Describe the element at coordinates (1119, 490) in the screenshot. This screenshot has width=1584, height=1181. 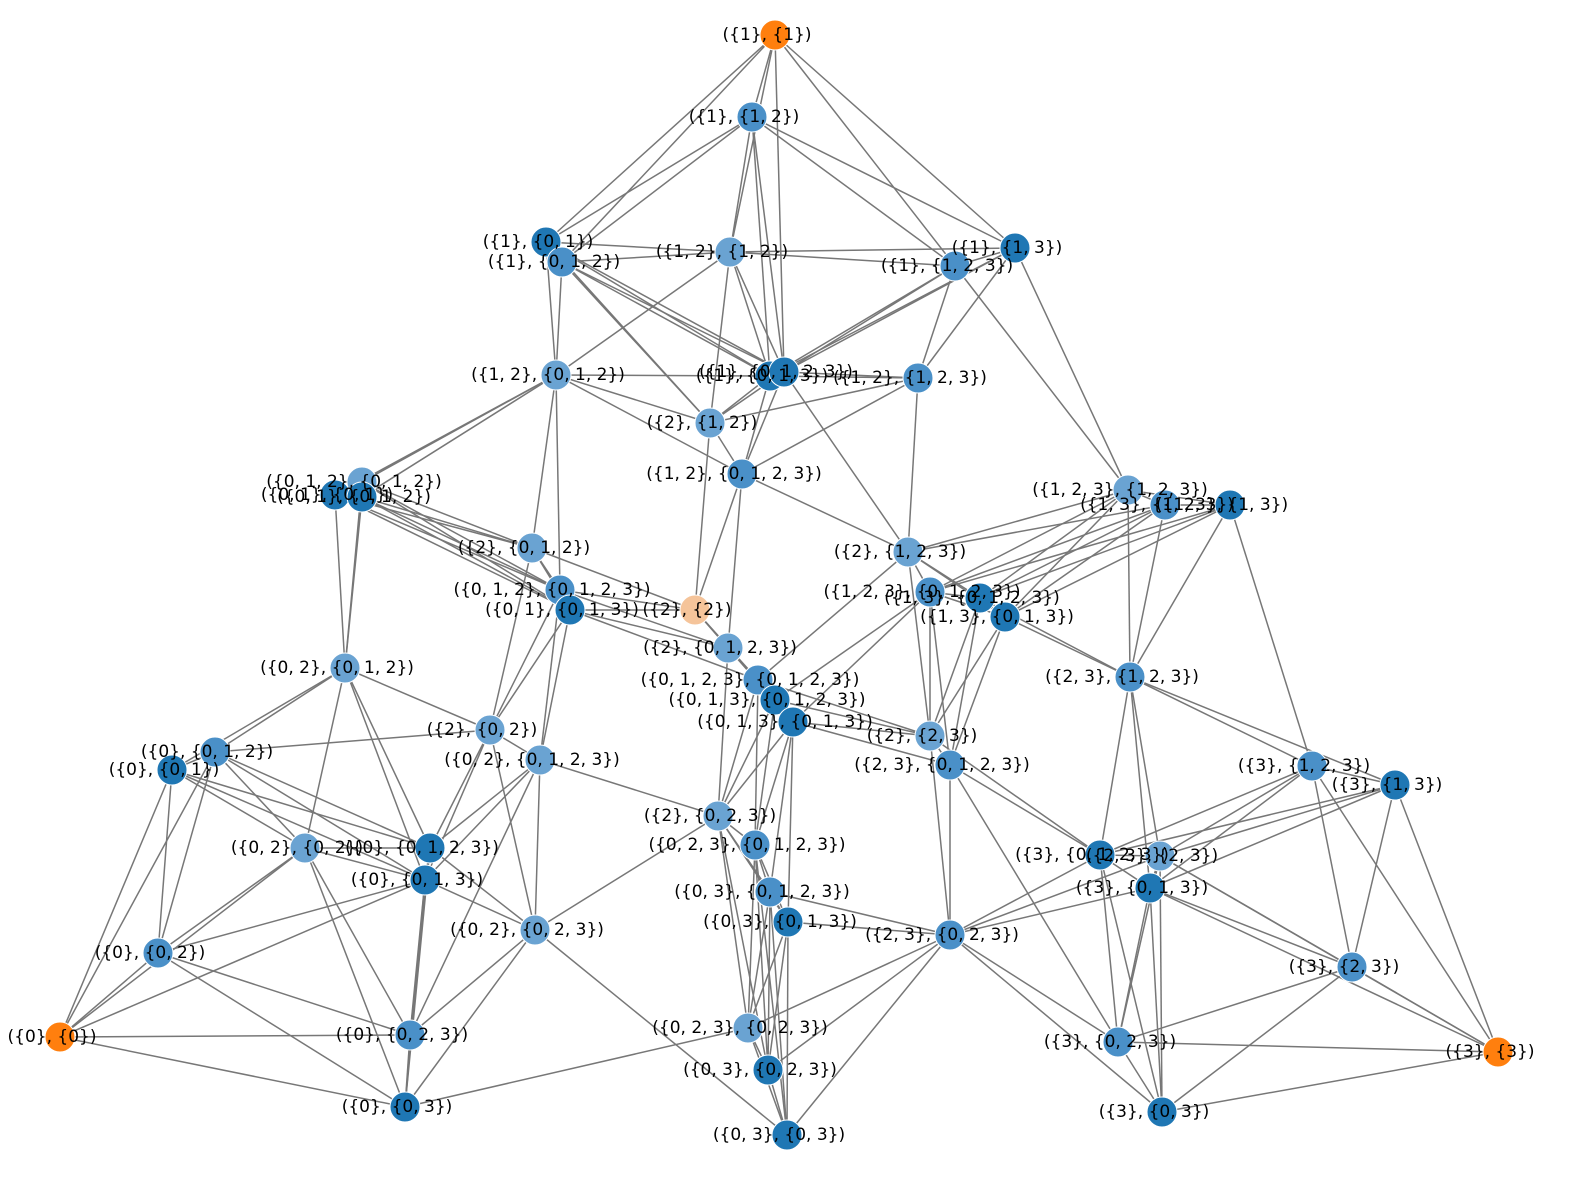
I see `node-label: ({1, 2, 3}, {1, 2, 3})` at that location.